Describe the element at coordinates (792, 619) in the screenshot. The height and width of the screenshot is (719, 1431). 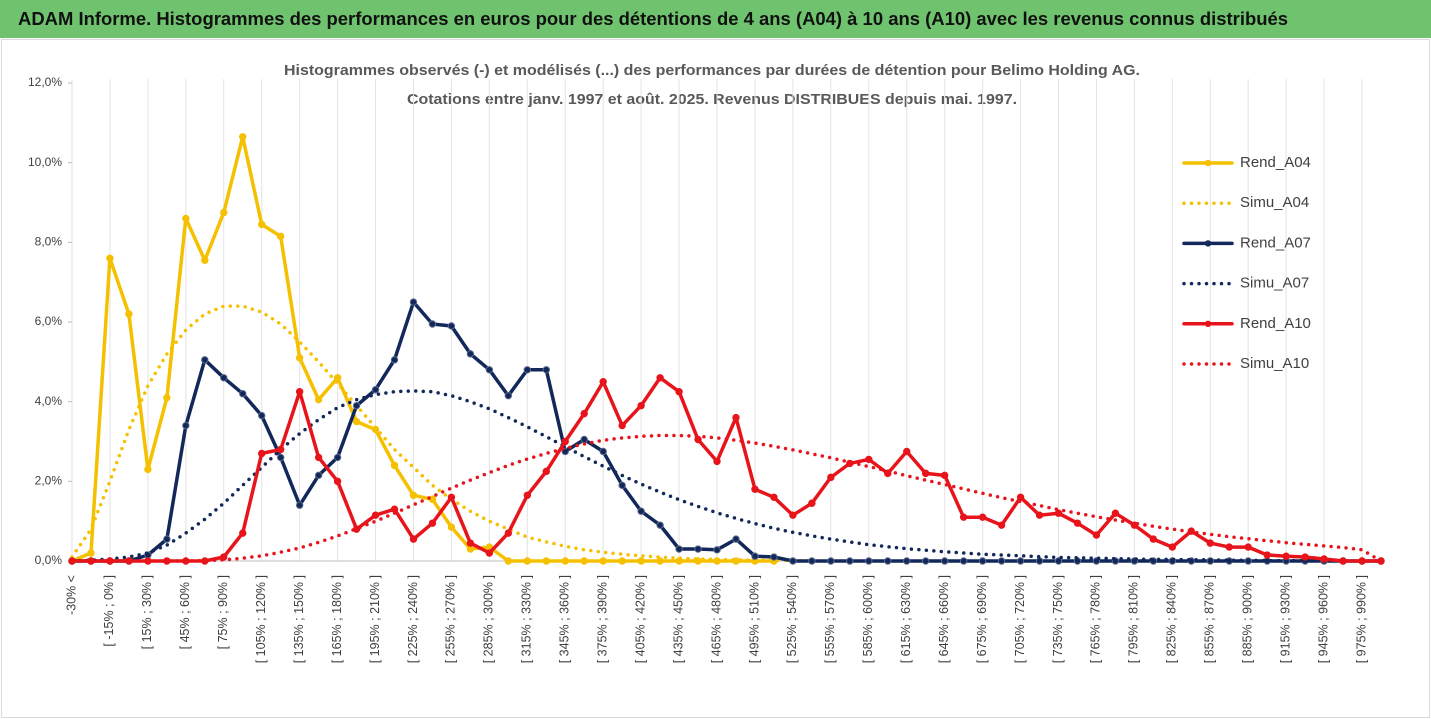
I see `x-tick-label: [ 525% ; 540% ]` at that location.